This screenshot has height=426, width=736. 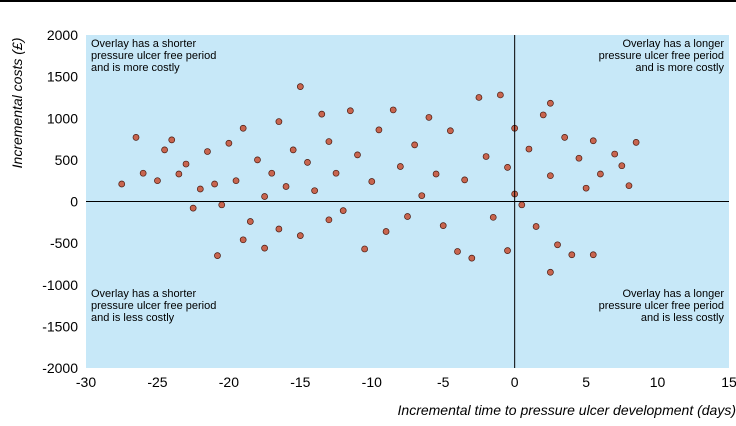 I want to click on y-tick-label: 500, so click(x=67, y=160).